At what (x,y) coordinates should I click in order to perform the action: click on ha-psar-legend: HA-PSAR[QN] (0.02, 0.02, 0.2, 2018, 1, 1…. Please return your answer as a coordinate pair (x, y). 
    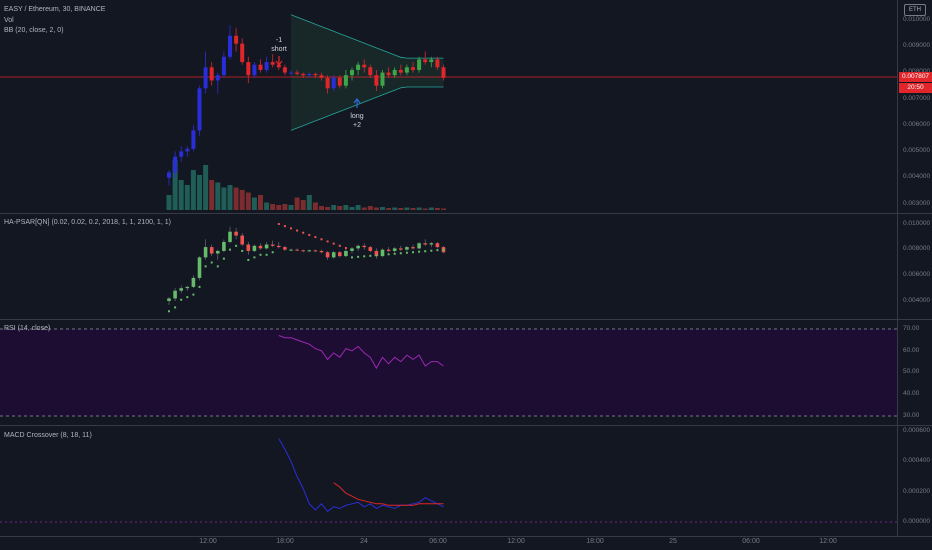
    Looking at the image, I should click on (87, 222).